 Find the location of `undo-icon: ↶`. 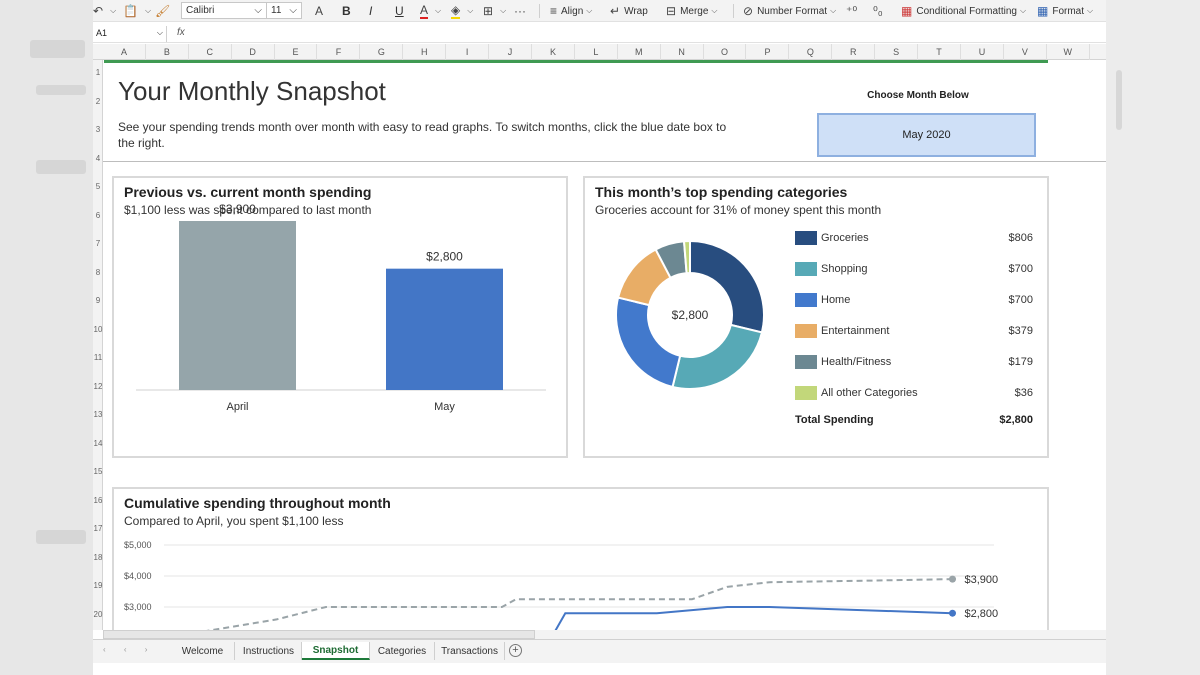

undo-icon: ↶ is located at coordinates (98, 11).